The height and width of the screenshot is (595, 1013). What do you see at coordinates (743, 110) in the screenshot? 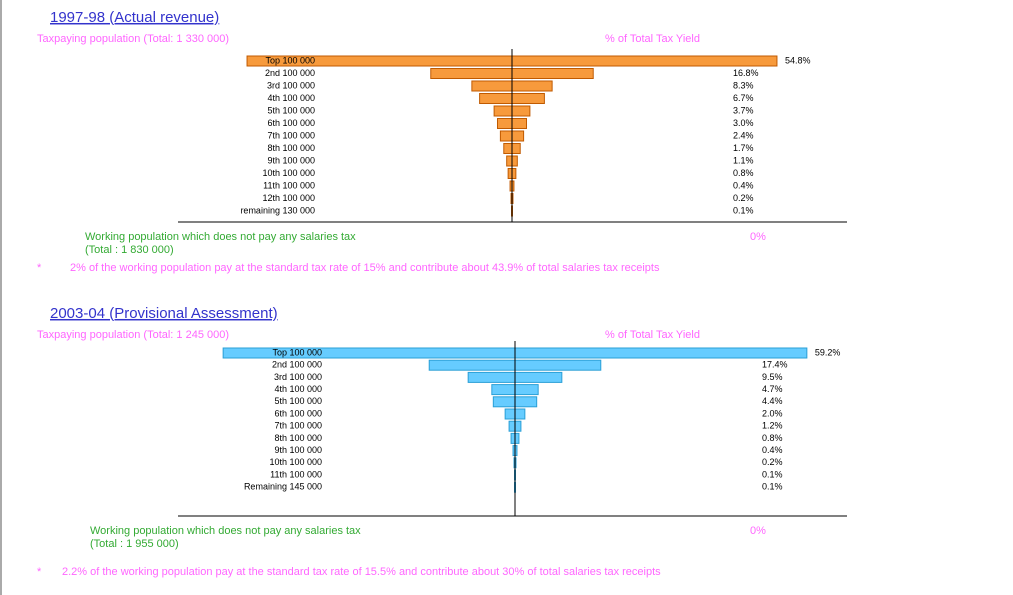
I see `value-label: 3.7%` at bounding box center [743, 110].